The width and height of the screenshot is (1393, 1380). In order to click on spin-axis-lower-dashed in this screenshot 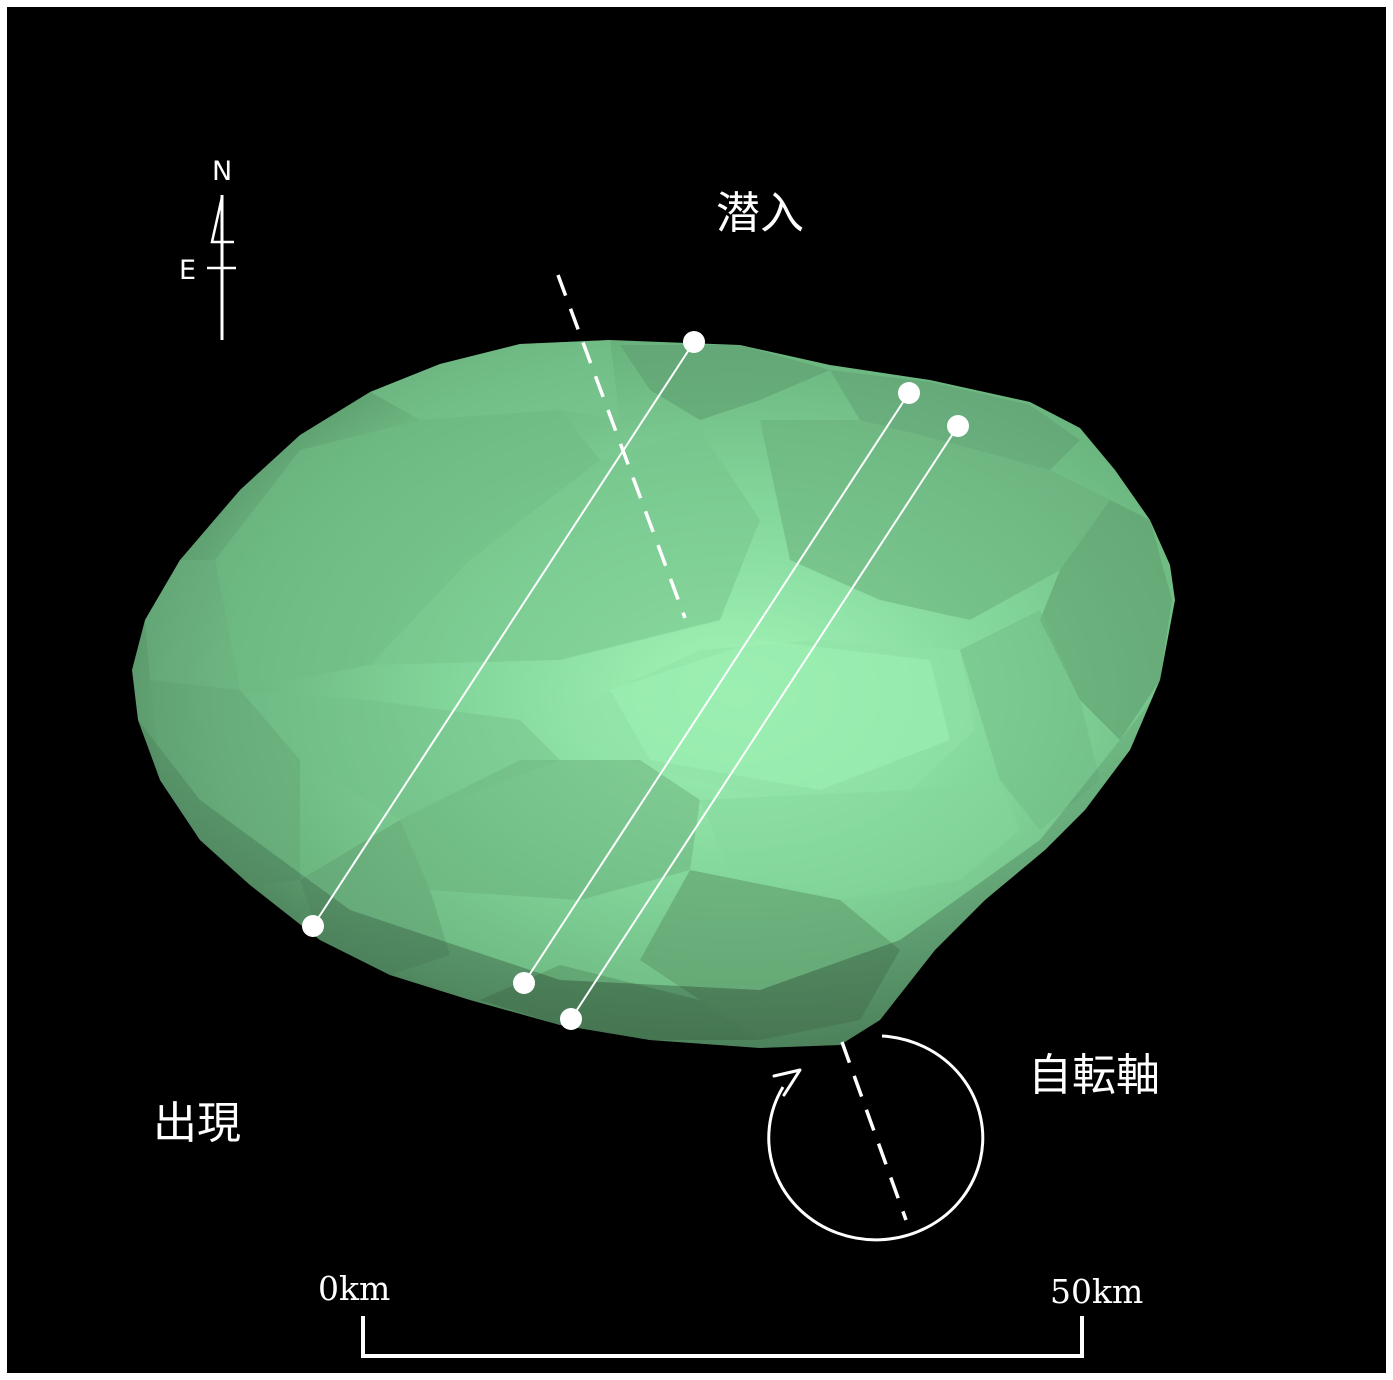, I will do `click(874, 1131)`.